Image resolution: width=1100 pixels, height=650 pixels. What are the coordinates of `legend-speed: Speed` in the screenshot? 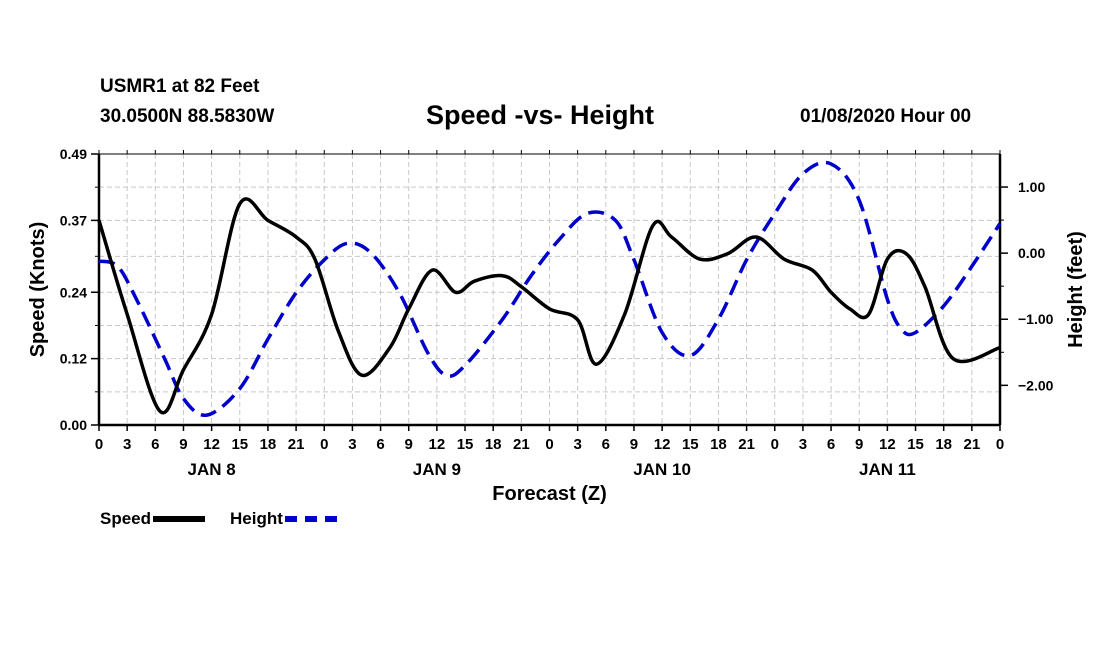 It's located at (153, 519).